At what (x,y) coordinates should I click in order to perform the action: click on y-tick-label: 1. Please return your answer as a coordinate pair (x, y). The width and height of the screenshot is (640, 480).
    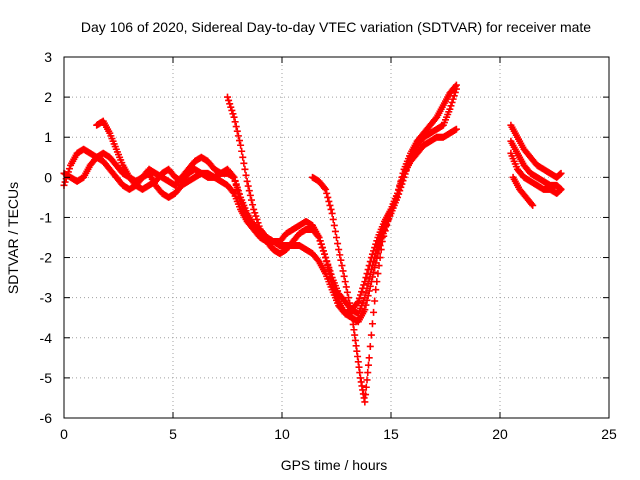
    Looking at the image, I should click on (48, 137).